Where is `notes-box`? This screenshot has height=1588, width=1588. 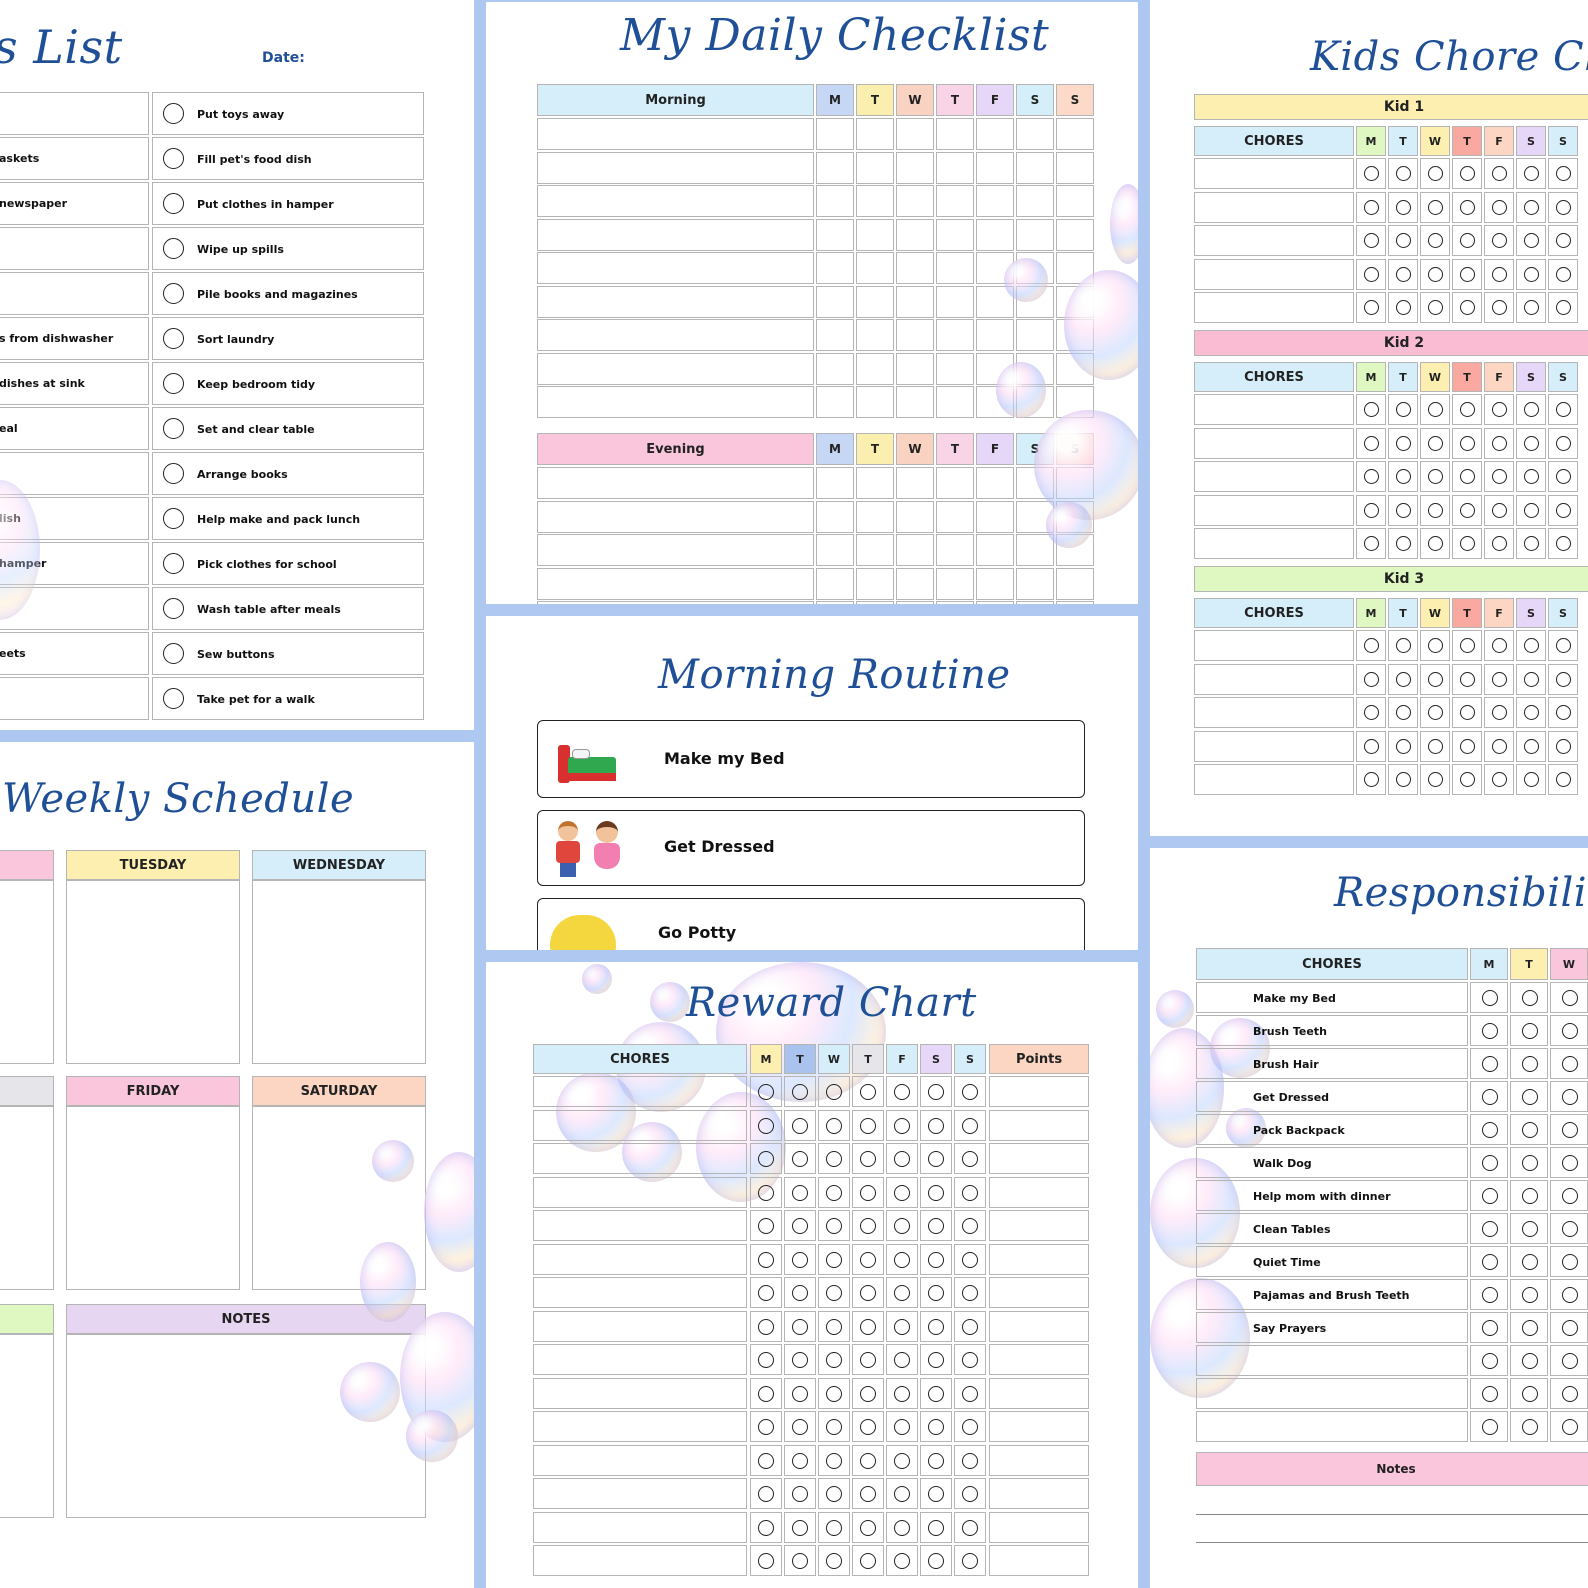
notes-box is located at coordinates (246, 1426).